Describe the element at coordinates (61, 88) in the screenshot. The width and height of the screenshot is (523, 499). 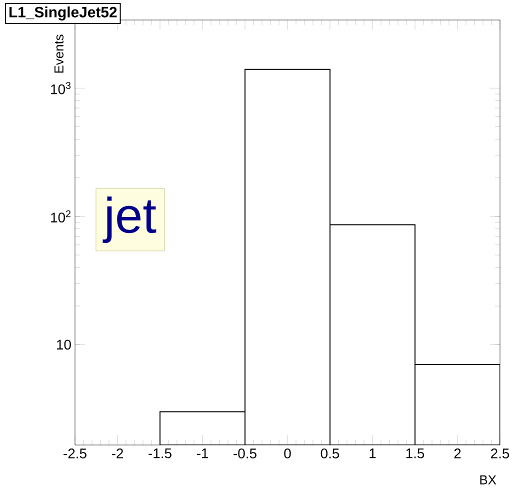
I see `y-tick-label: 10$^{3}$` at that location.